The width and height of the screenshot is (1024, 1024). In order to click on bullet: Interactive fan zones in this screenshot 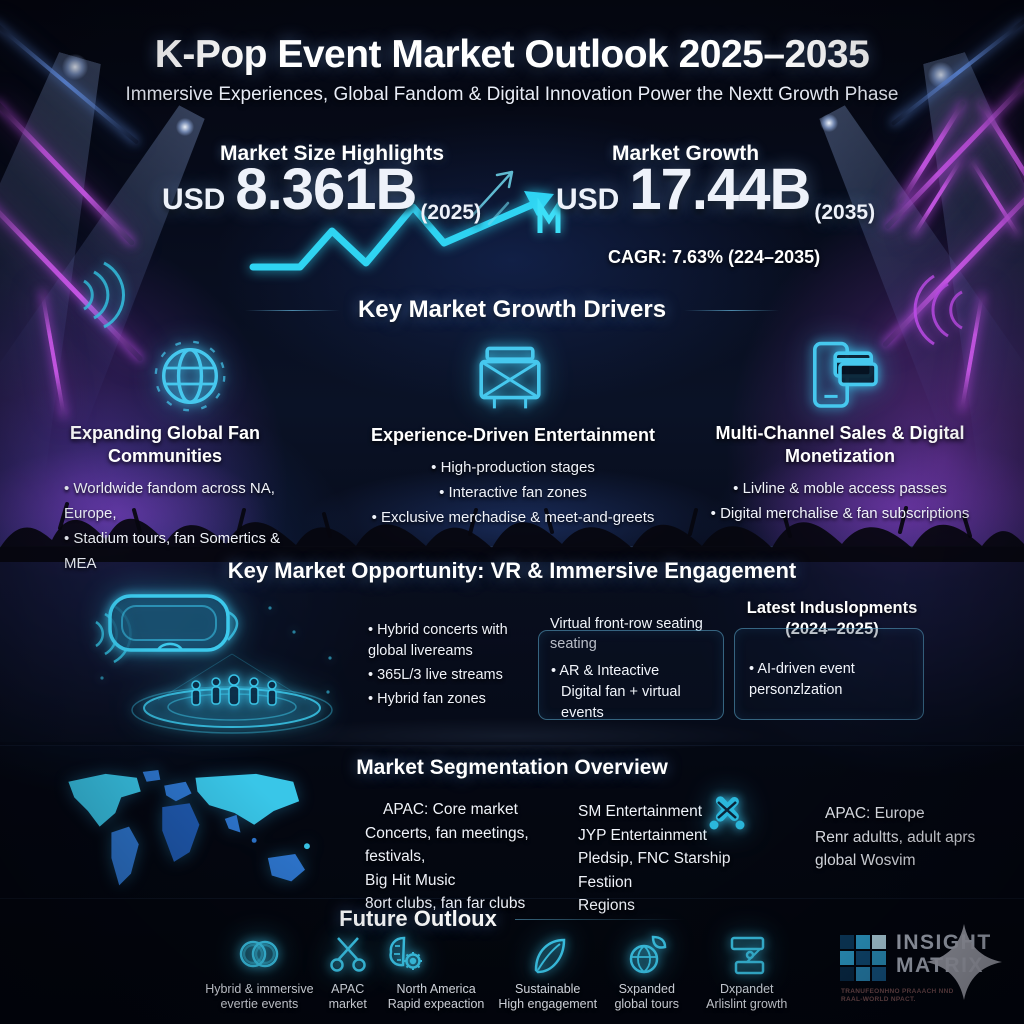, I will do `click(513, 492)`.